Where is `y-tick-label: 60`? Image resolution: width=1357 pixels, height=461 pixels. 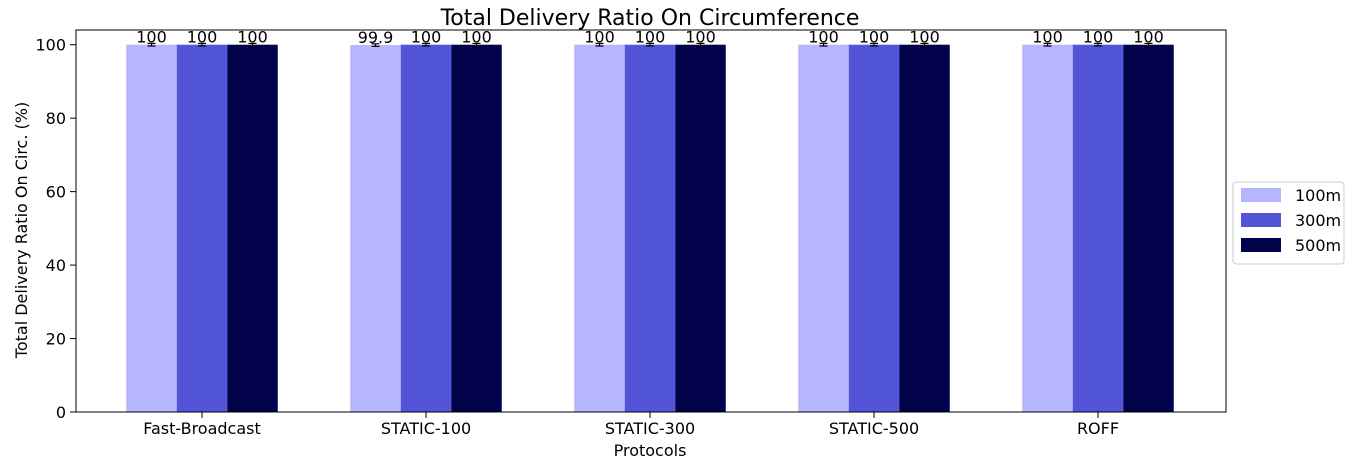 y-tick-label: 60 is located at coordinates (56, 192).